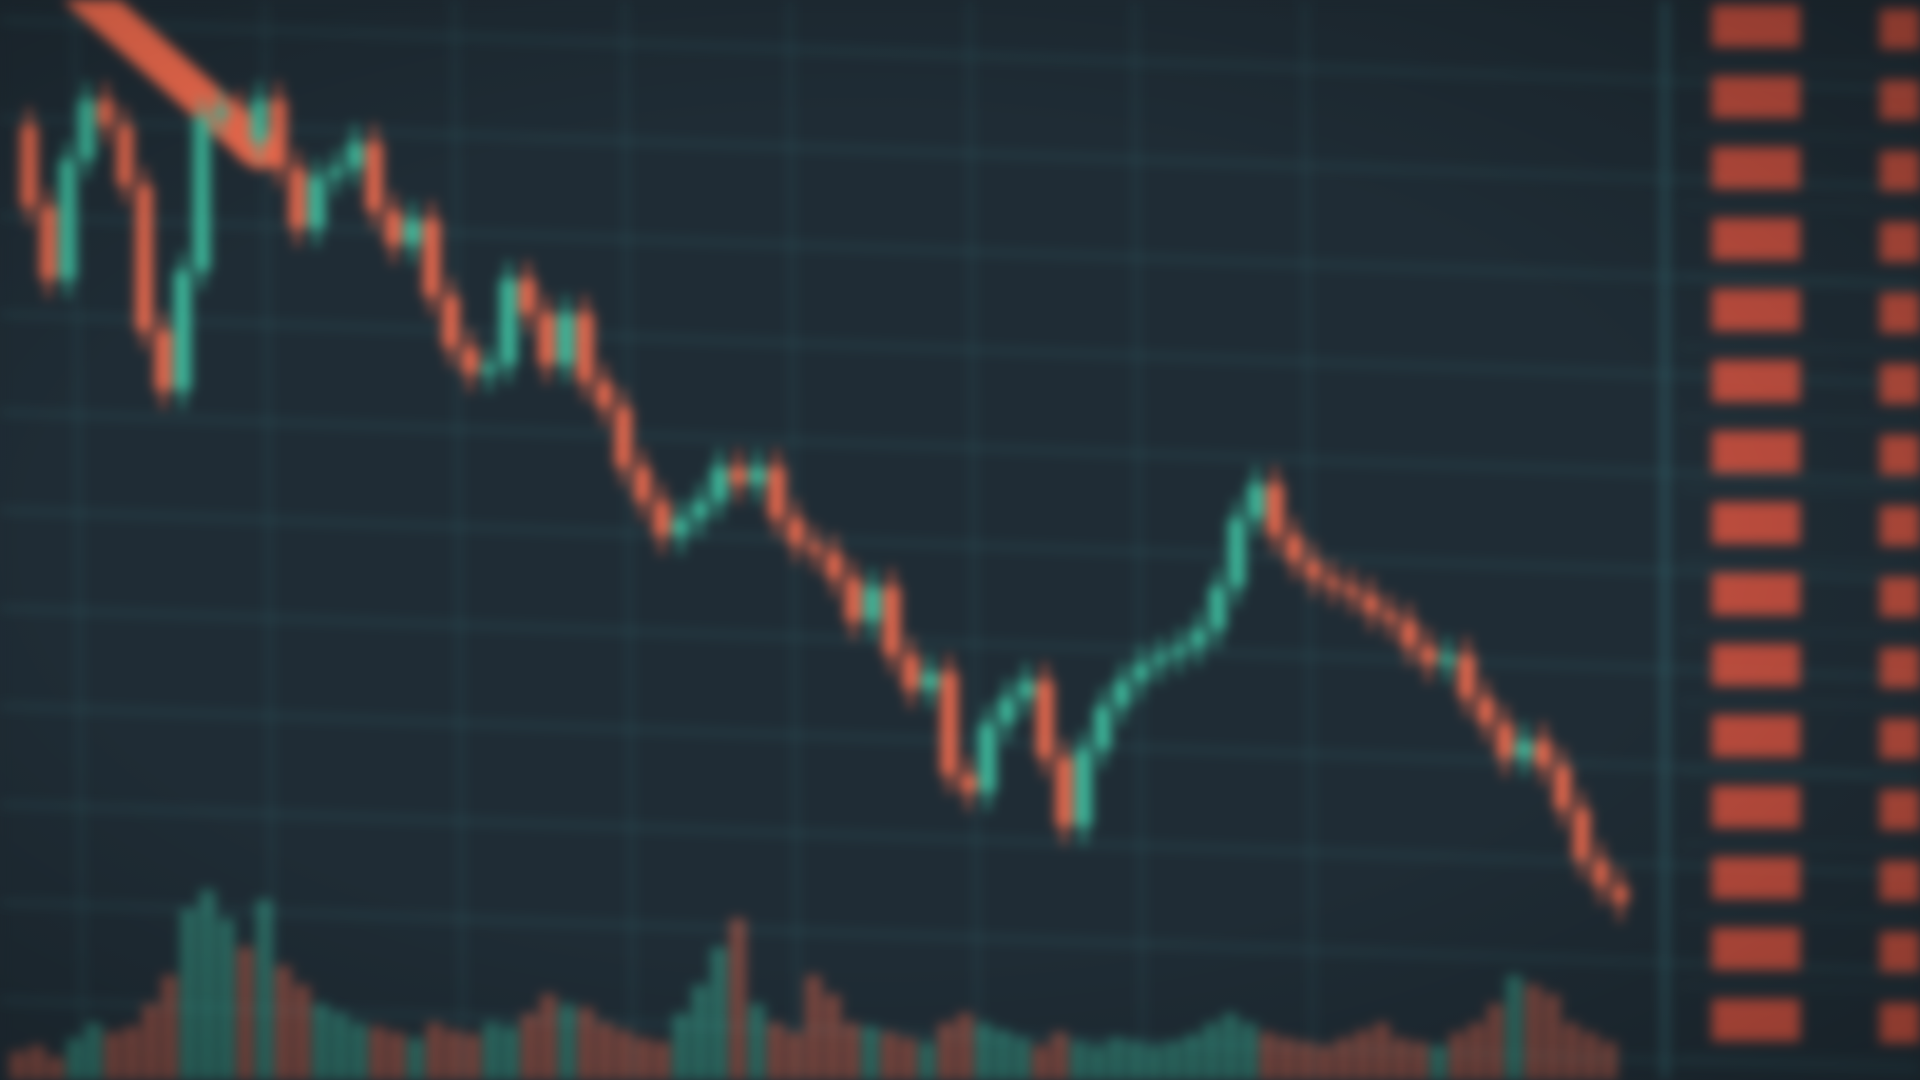 The image size is (1920, 1080). I want to click on trend-line, so click(171, 84).